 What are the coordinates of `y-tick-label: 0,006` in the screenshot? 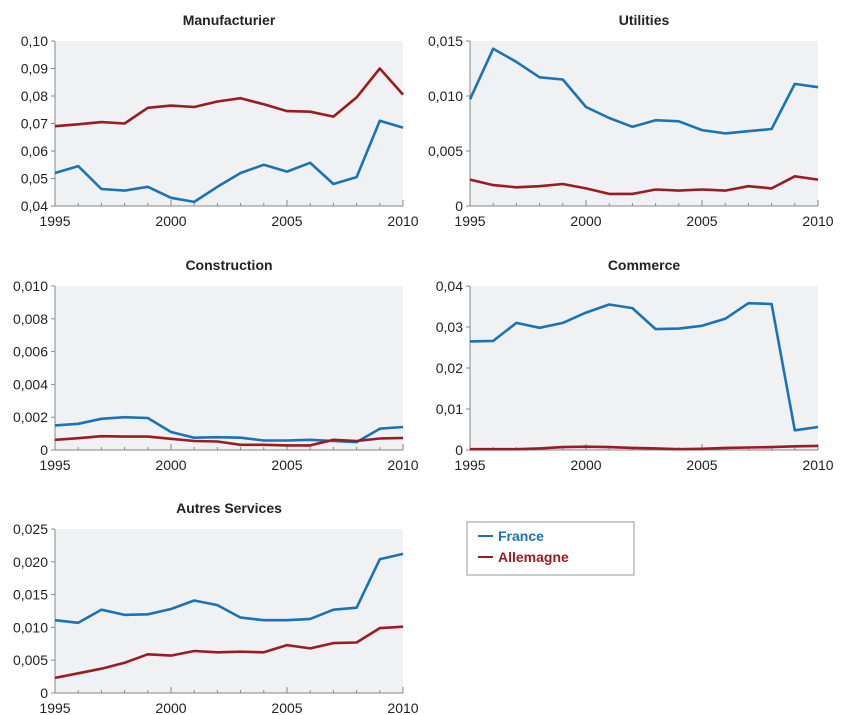 It's located at (30, 352).